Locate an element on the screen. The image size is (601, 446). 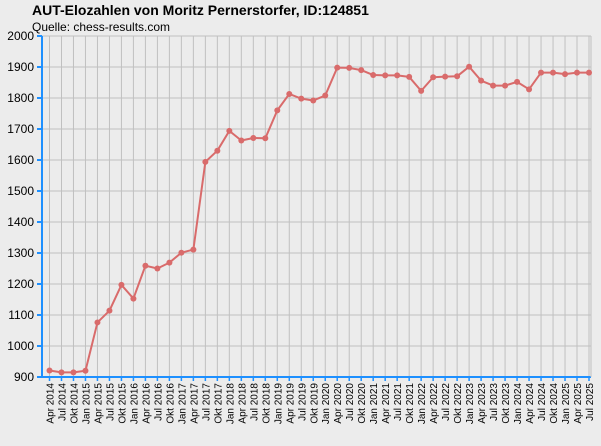
x-tick-label: Jan 2019 is located at coordinates (278, 404).